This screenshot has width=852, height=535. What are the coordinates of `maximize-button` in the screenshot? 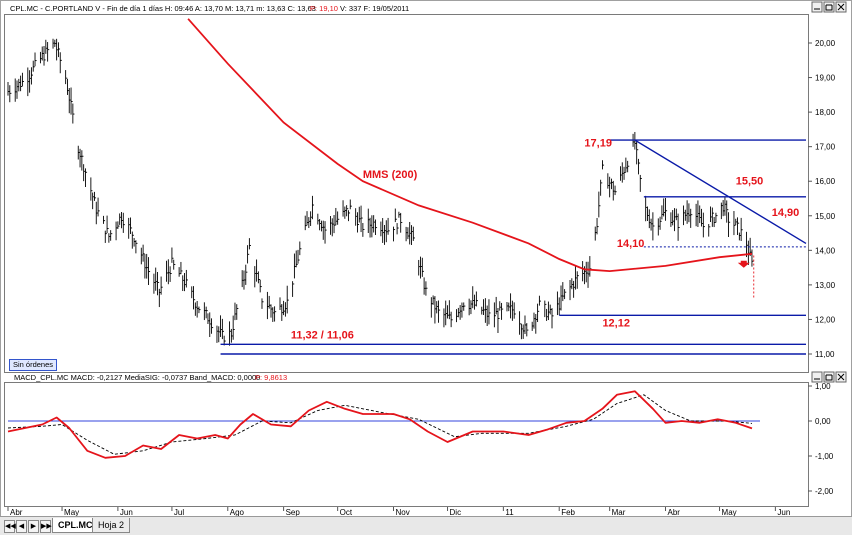 It's located at (829, 7).